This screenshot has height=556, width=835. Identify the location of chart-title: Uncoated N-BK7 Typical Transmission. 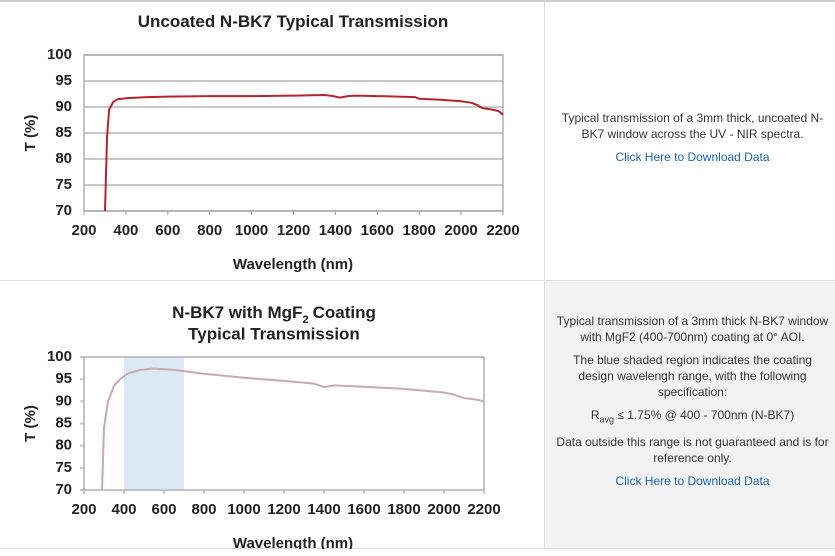
(293, 21).